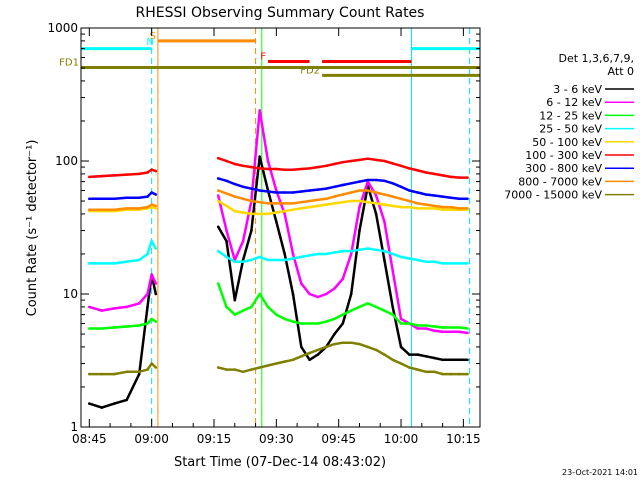 The width and height of the screenshot is (640, 480). What do you see at coordinates (563, 168) in the screenshot?
I see `legend-label-7: 300 - 800 keV` at bounding box center [563, 168].